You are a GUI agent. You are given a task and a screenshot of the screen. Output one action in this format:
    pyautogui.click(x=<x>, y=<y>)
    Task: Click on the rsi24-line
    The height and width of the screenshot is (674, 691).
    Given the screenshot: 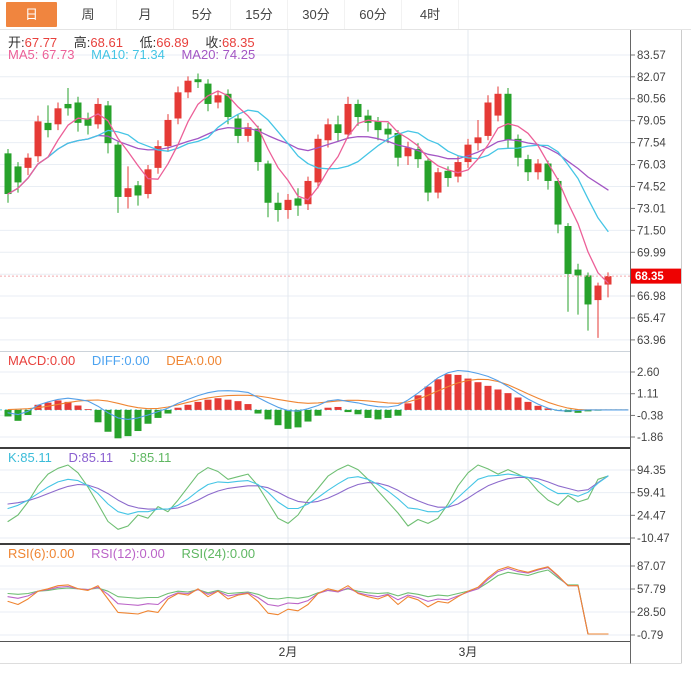 What is the action you would take?
    pyautogui.click(x=308, y=602)
    